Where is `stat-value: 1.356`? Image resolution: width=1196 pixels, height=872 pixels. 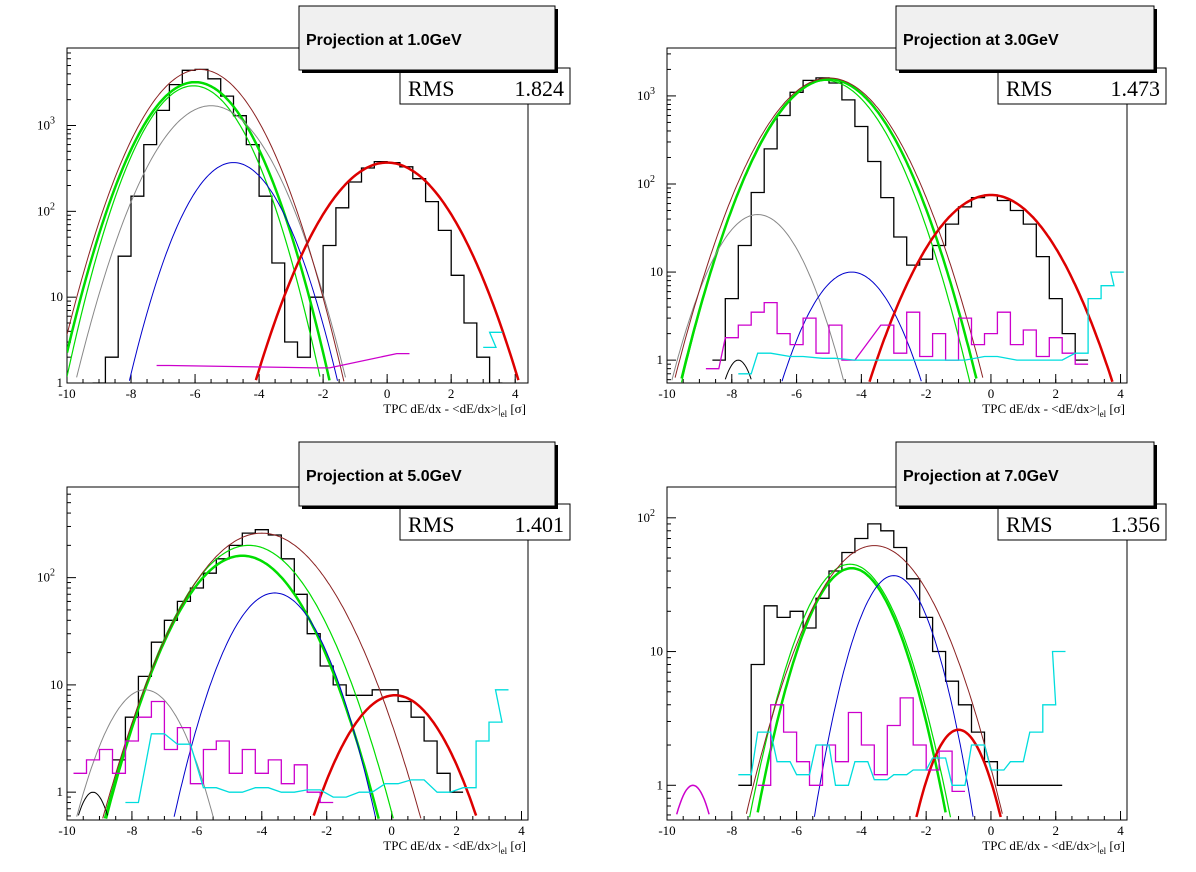
stat-value: 1.356 is located at coordinates (1136, 524).